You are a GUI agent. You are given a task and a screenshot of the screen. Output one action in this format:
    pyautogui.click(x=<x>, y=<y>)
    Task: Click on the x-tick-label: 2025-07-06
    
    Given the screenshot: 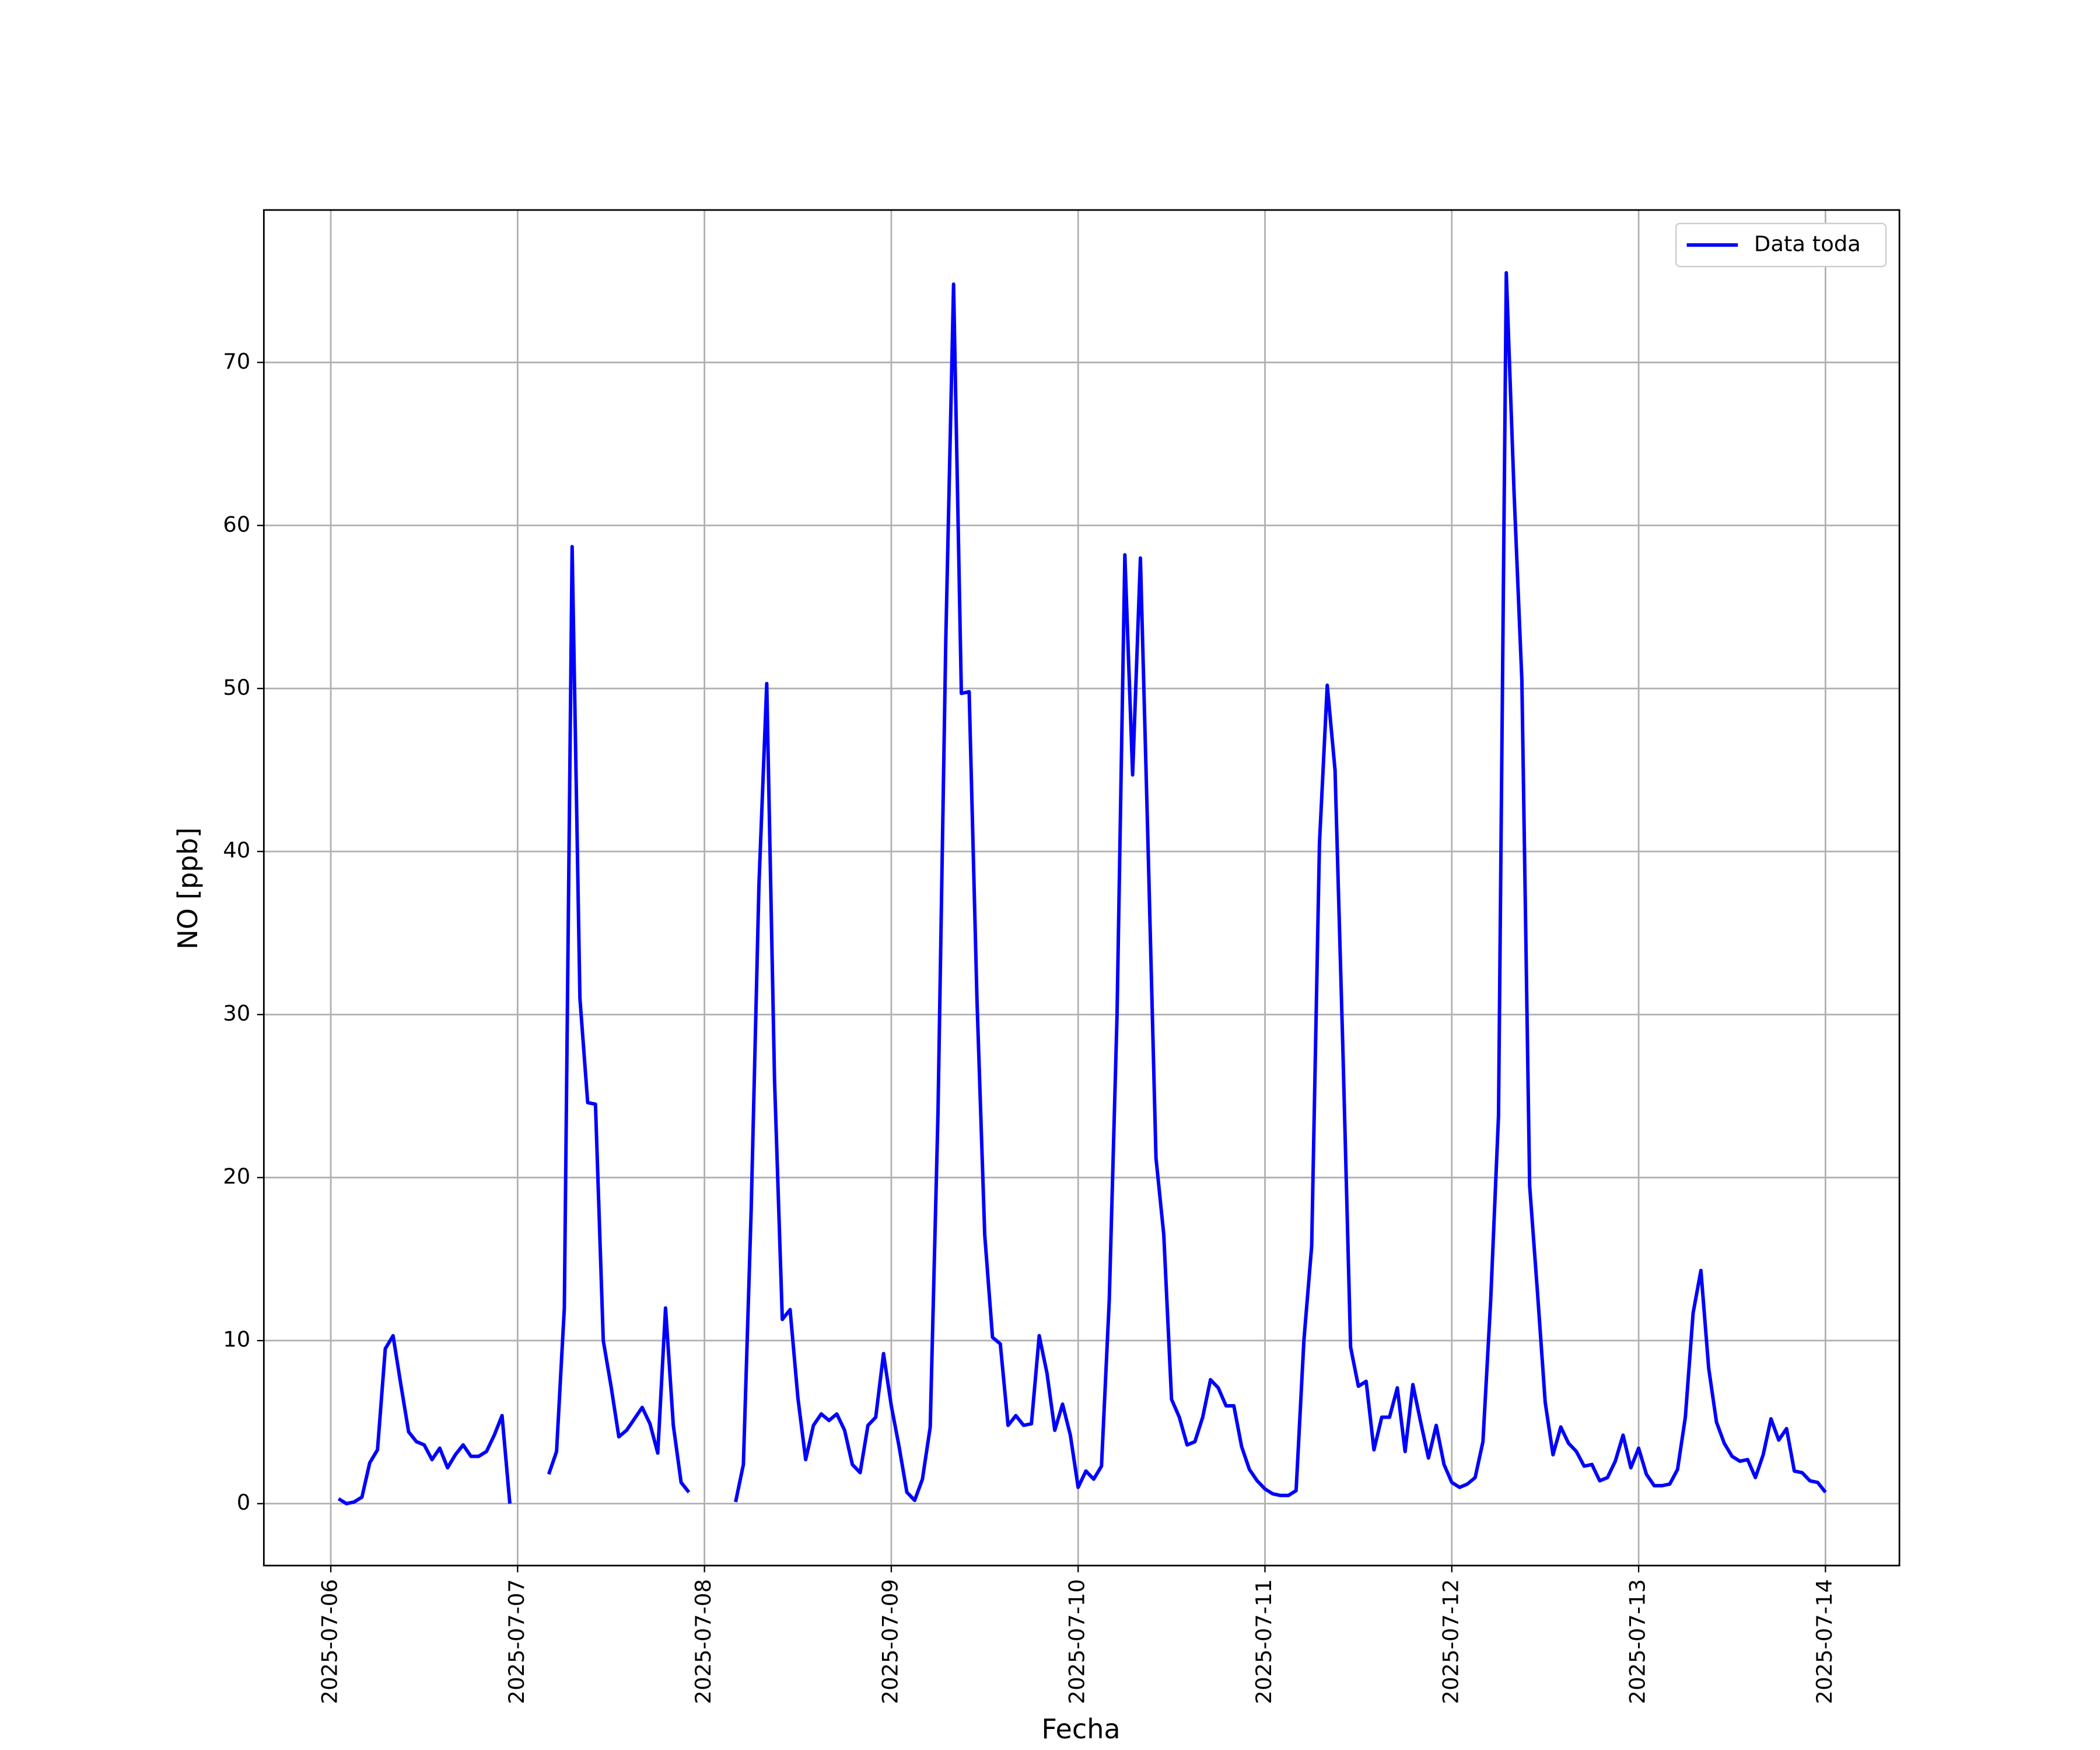 What is the action you would take?
    pyautogui.click(x=329, y=1641)
    